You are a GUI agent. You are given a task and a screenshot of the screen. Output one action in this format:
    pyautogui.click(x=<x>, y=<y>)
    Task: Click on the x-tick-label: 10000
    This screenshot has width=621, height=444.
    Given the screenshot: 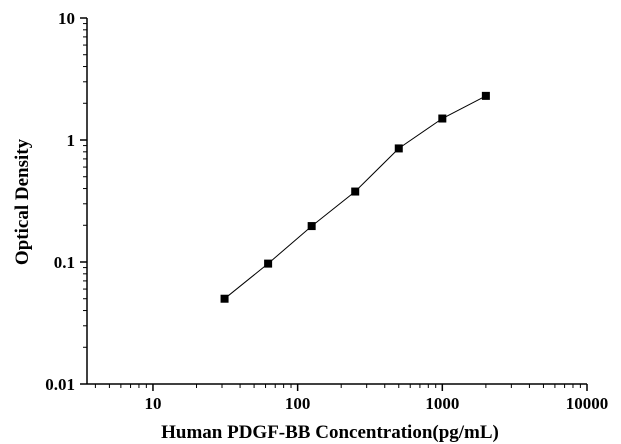 What is the action you would take?
    pyautogui.click(x=587, y=403)
    